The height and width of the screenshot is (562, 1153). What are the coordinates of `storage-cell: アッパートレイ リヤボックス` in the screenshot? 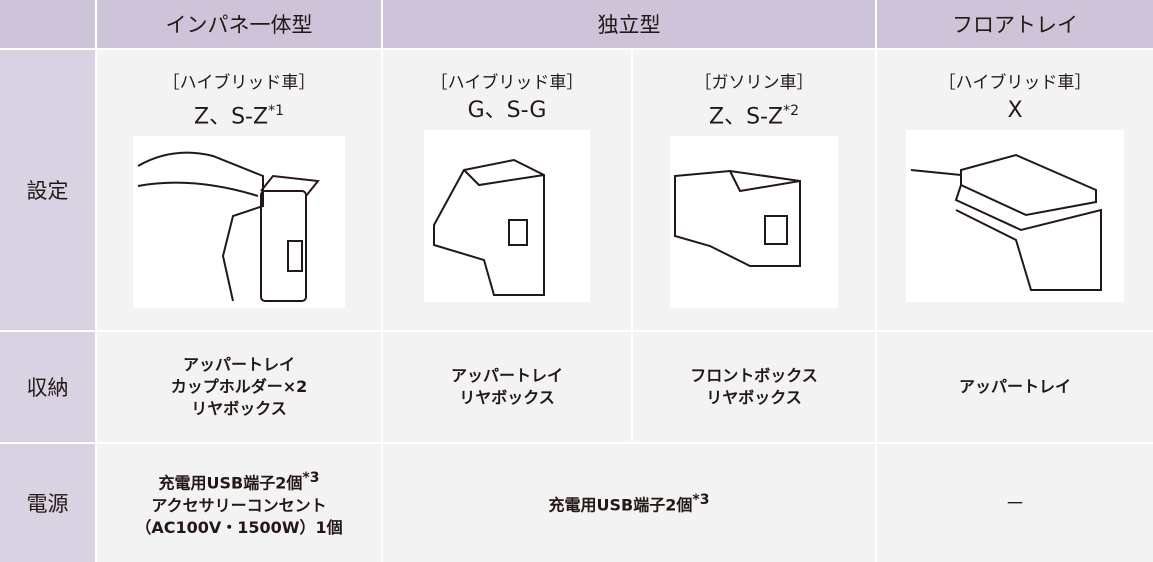 It's located at (507, 387).